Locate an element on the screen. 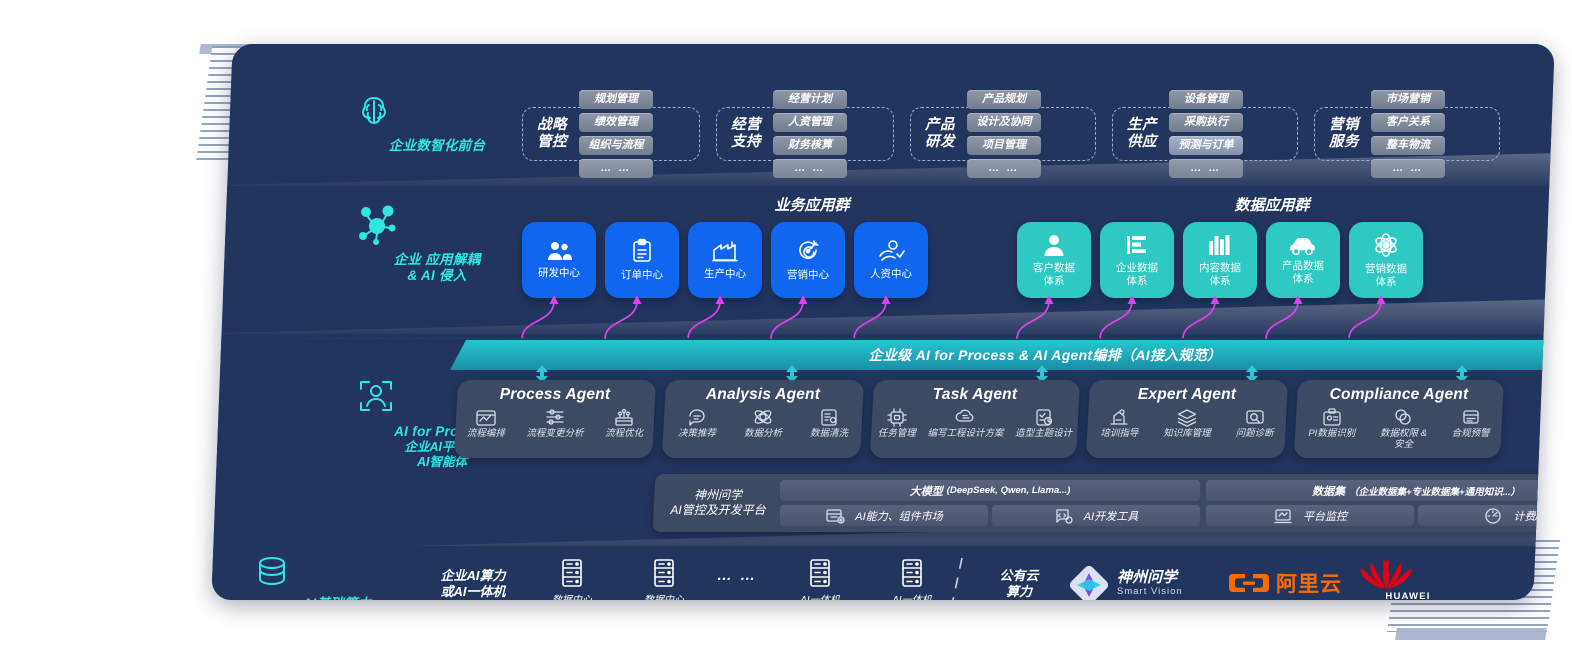 The width and height of the screenshot is (1572, 647). agent-item-task-management: 任务管理 is located at coordinates (897, 423).